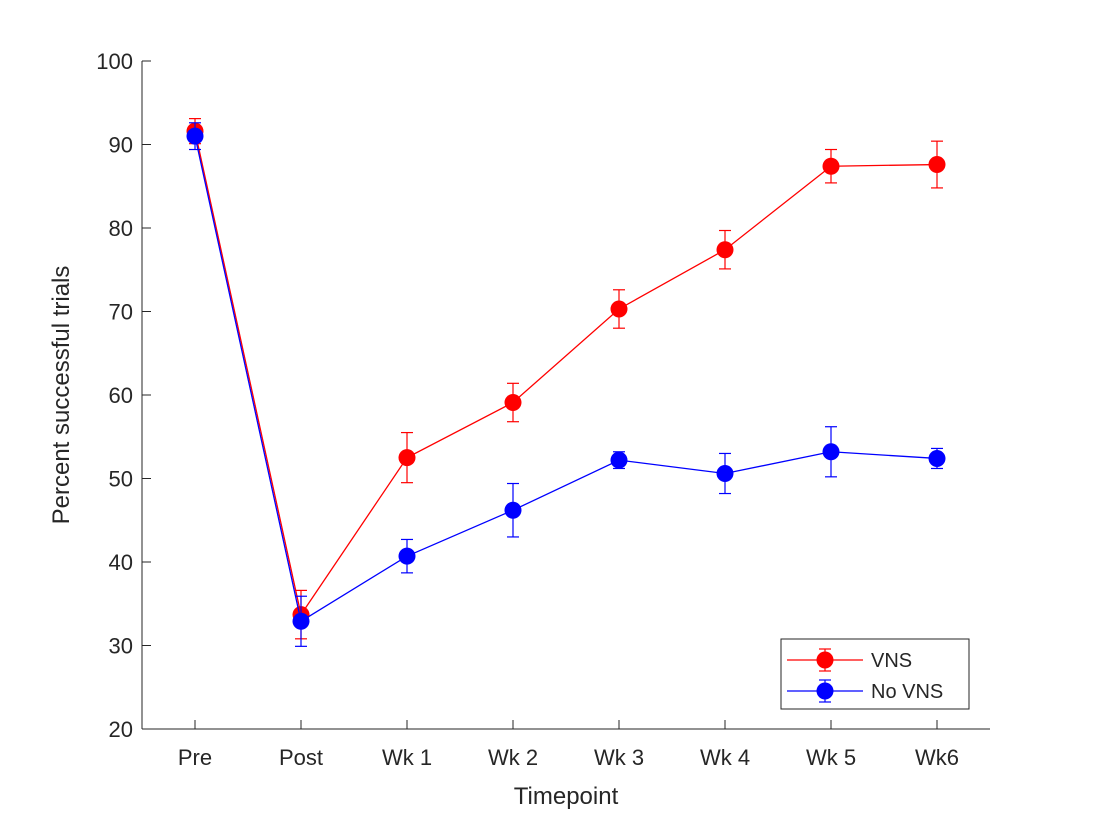 The image size is (1094, 825). I want to click on y-ticks: 20 30 40 50 60 70 80 90 100, so click(123, 395).